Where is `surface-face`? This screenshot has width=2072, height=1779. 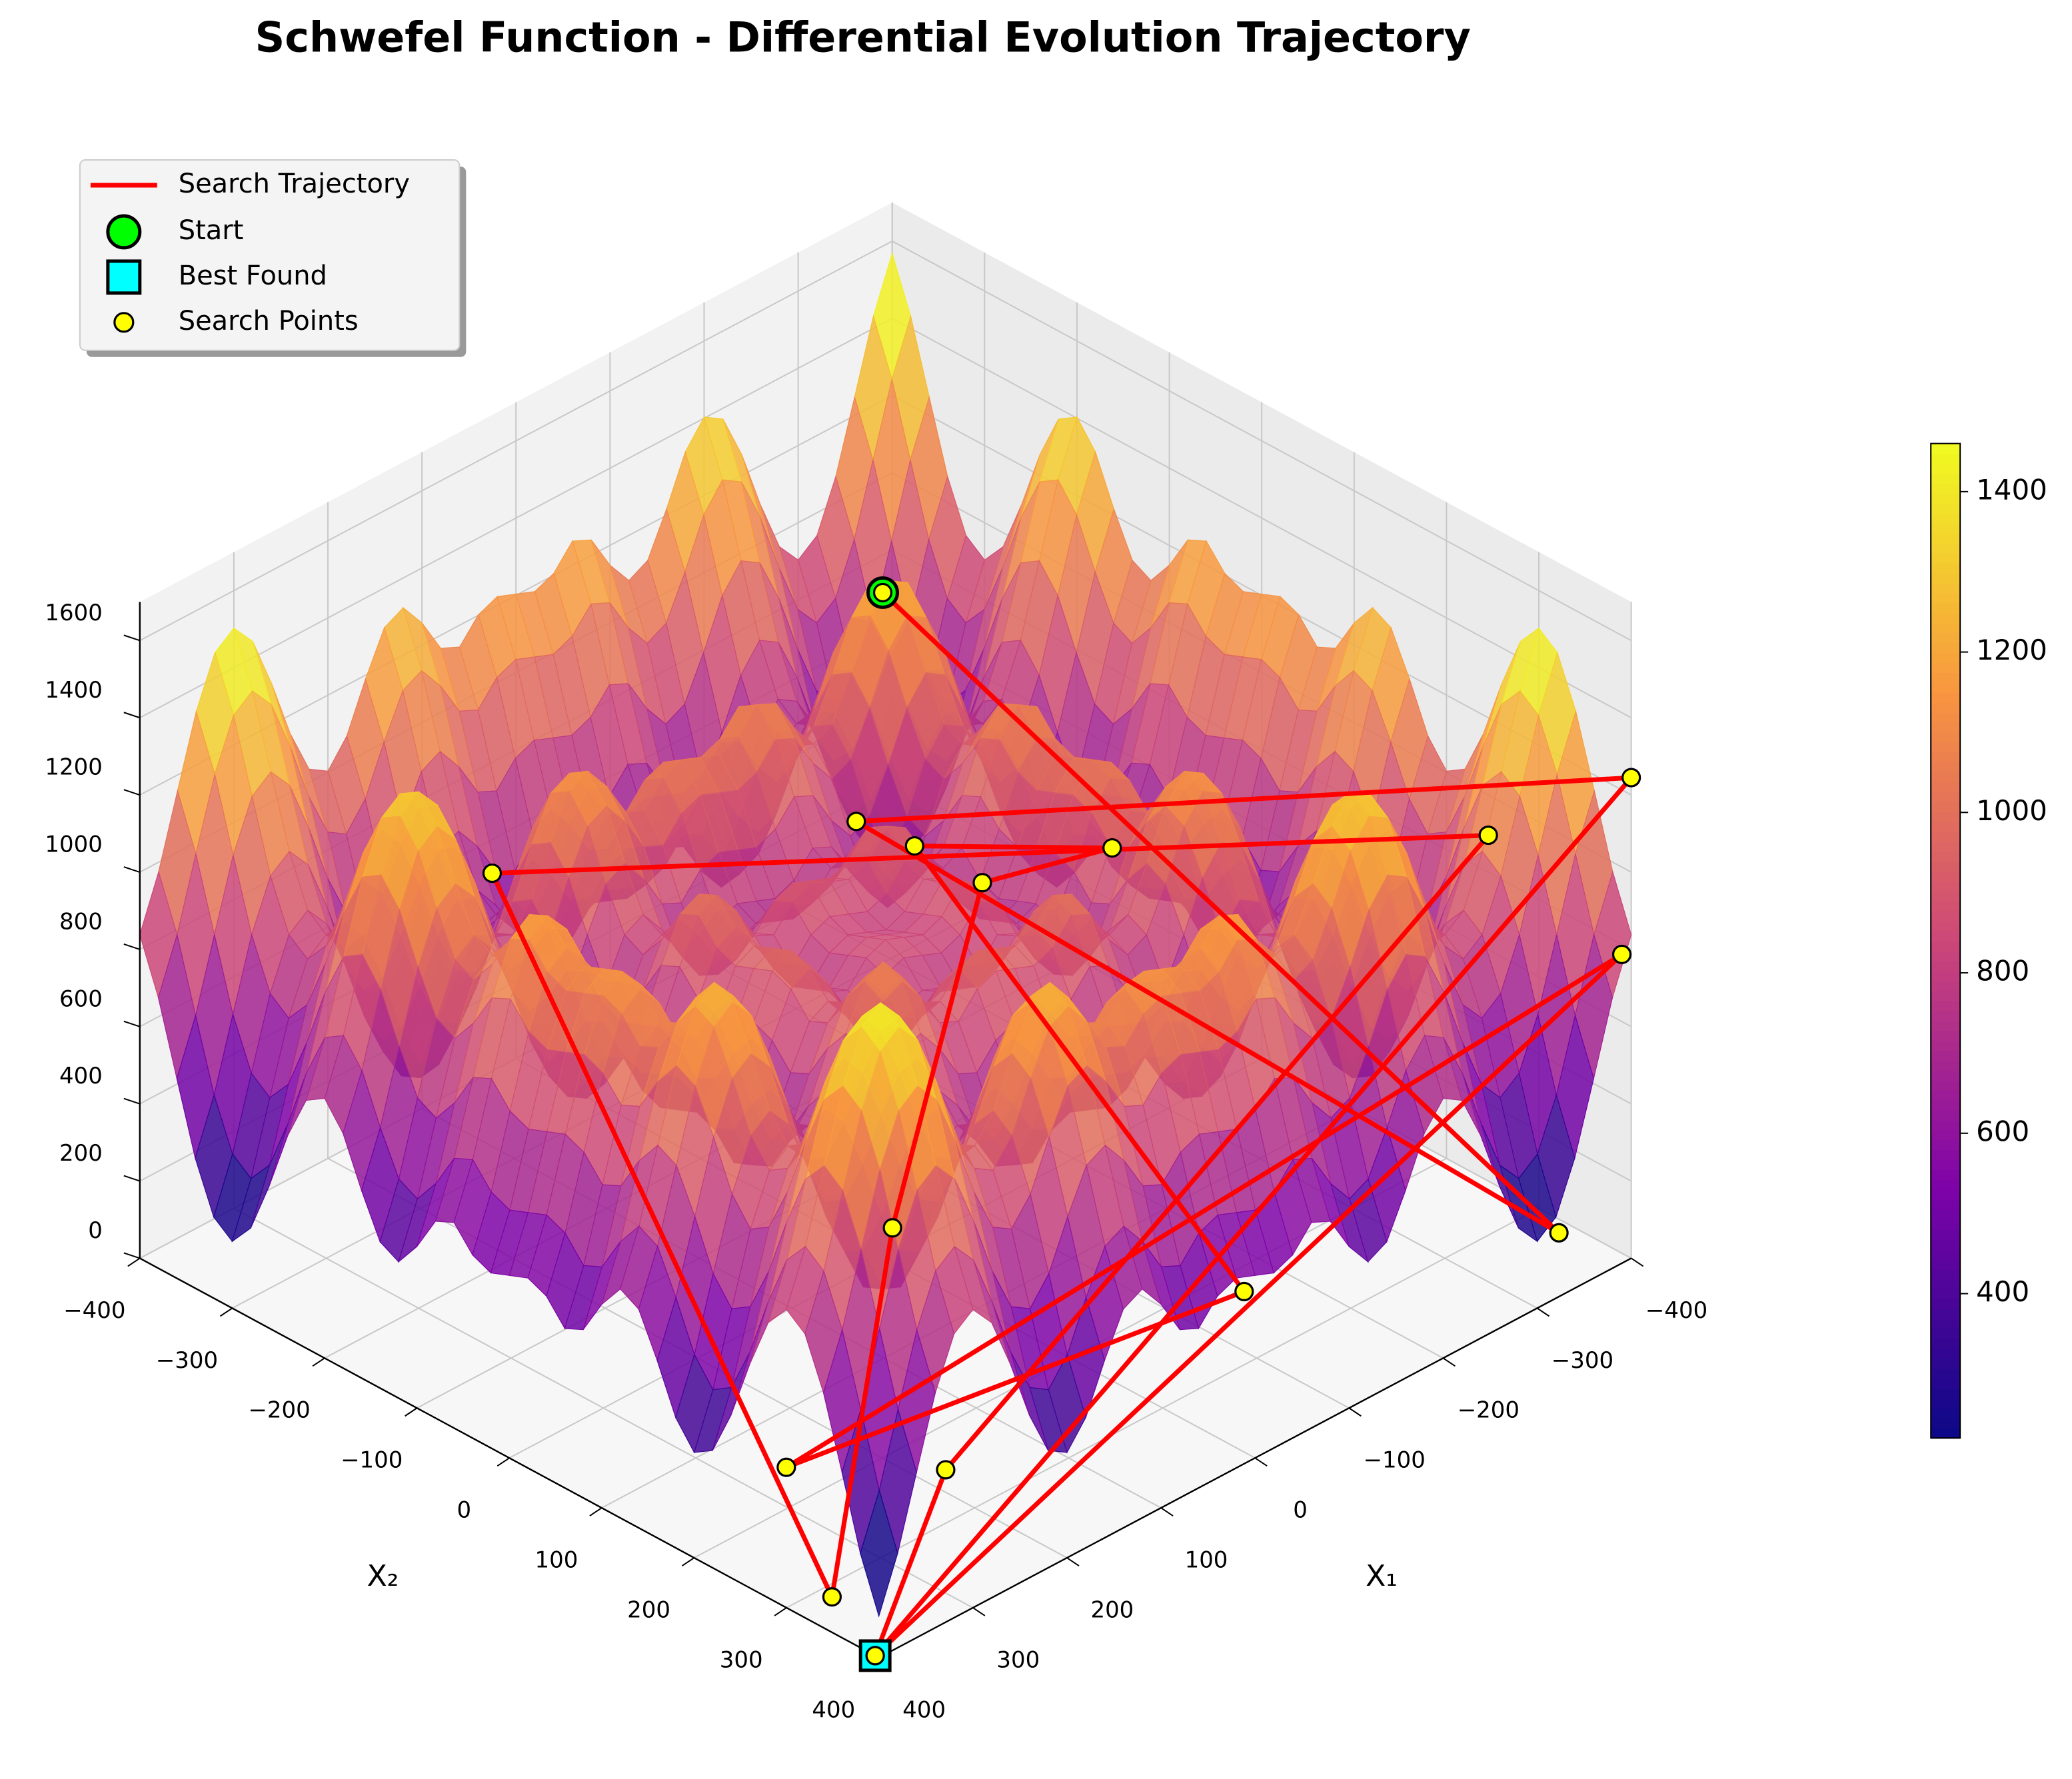
surface-face is located at coordinates (879, 1553).